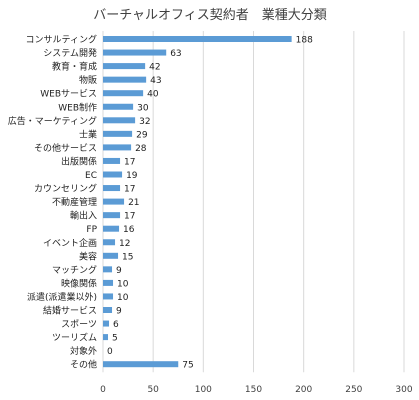 Image resolution: width=419 pixels, height=400 pixels. Describe the element at coordinates (403, 390) in the screenshot. I see `x-tick-label: 300` at that location.